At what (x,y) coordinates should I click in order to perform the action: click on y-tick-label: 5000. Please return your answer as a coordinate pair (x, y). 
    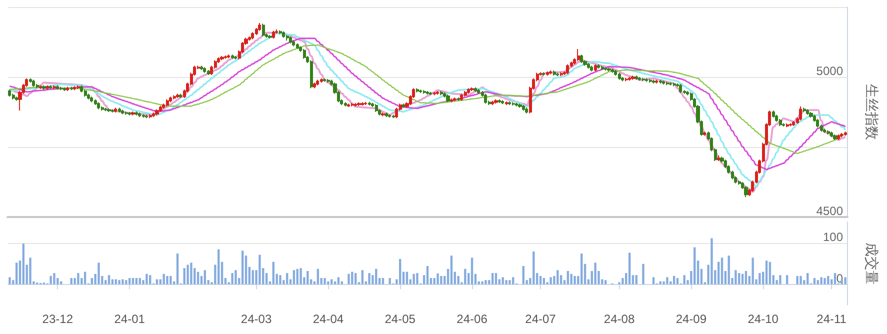
    Looking at the image, I should click on (830, 71).